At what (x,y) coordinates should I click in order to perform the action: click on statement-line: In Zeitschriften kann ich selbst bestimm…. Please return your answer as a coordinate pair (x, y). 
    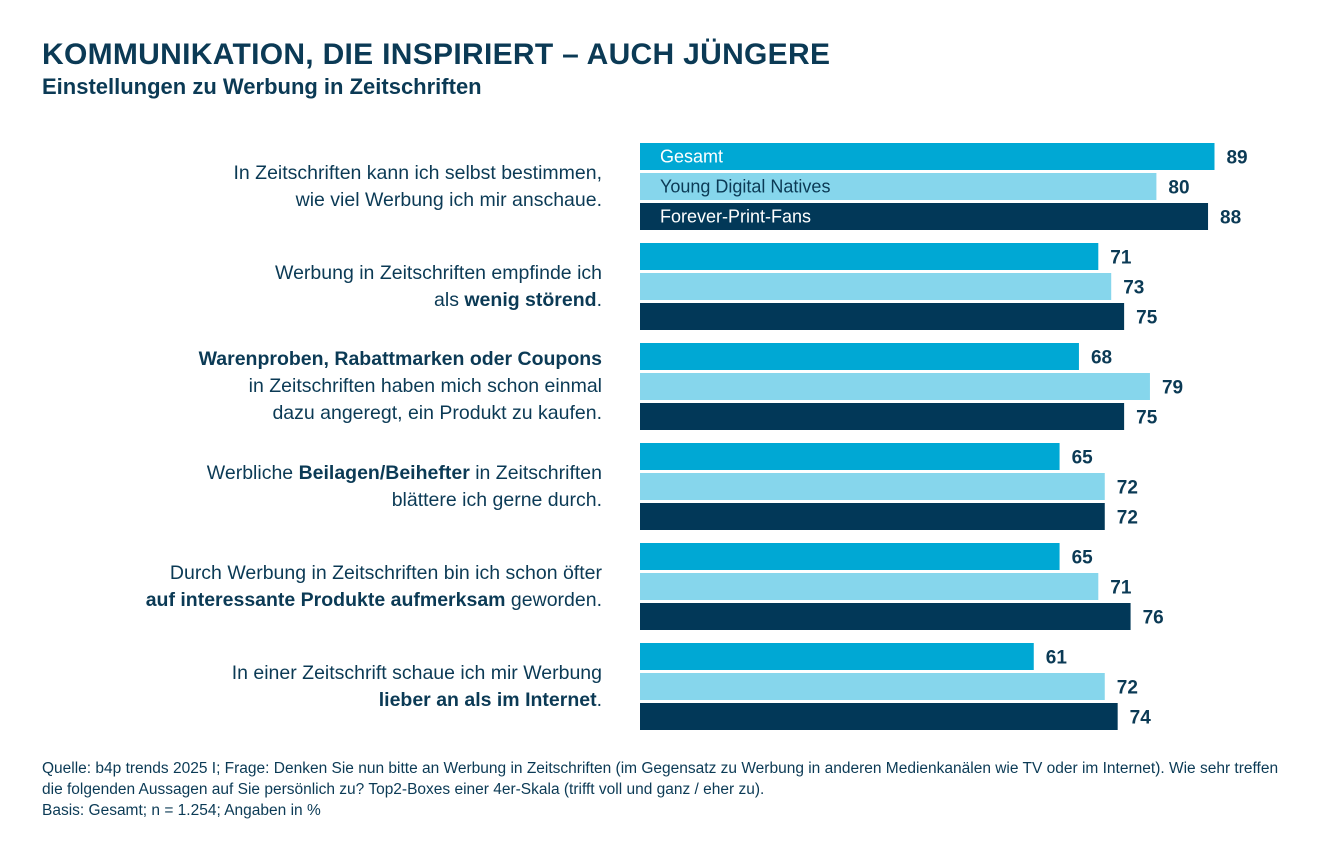
    Looking at the image, I should click on (322, 173).